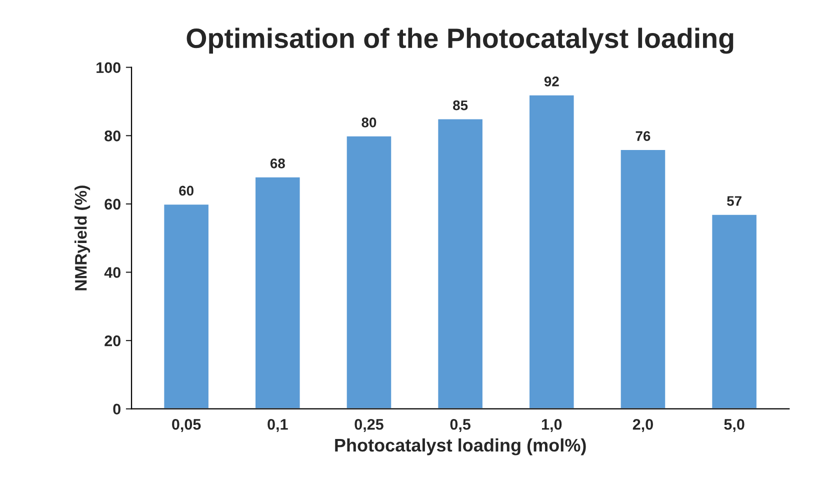  What do you see at coordinates (734, 201) in the screenshot?
I see `data-label: 57` at bounding box center [734, 201].